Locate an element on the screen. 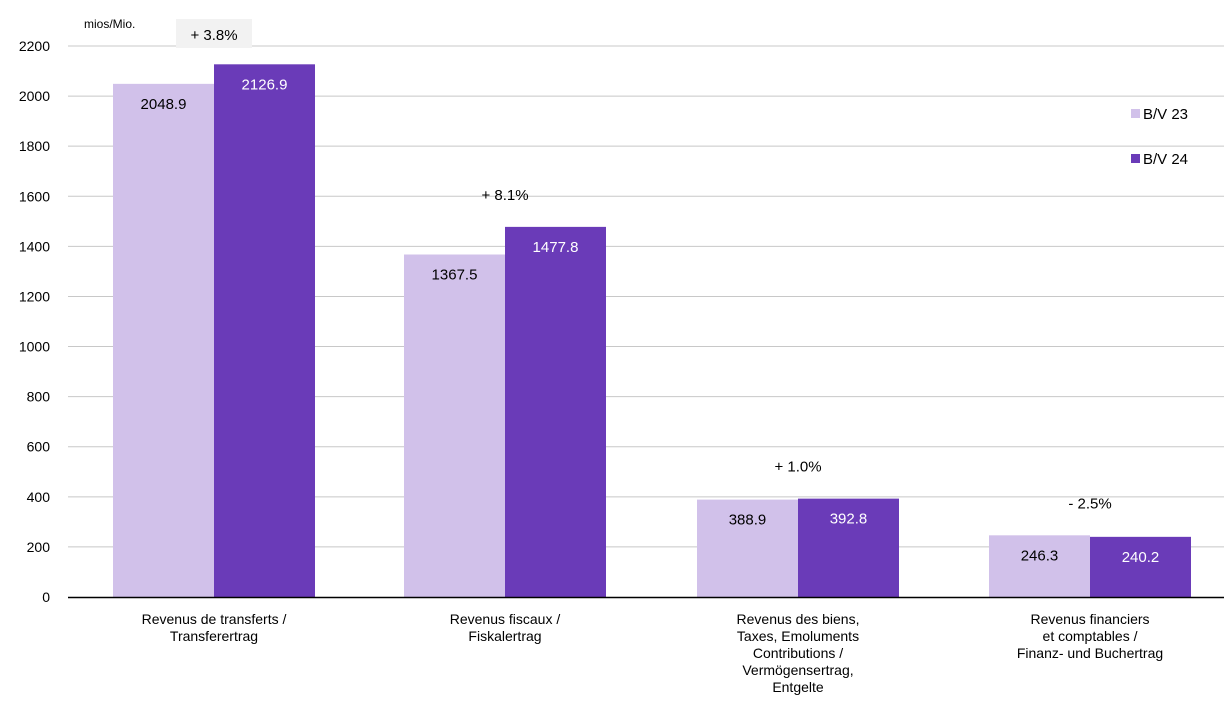  change-label: + 3.8% is located at coordinates (213, 35).